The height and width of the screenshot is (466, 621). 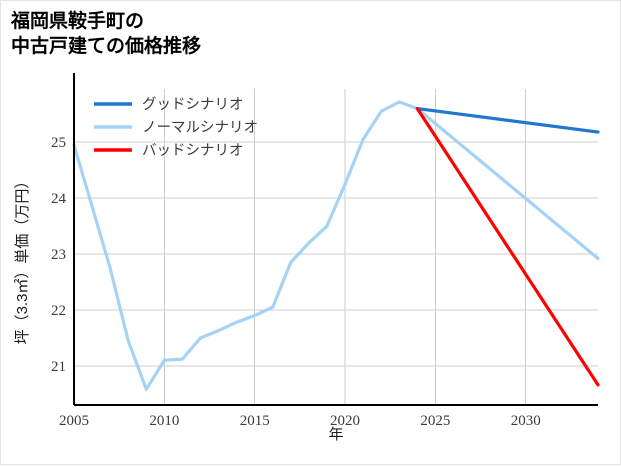 I want to click on x-tick-label: 2015, so click(x=255, y=421).